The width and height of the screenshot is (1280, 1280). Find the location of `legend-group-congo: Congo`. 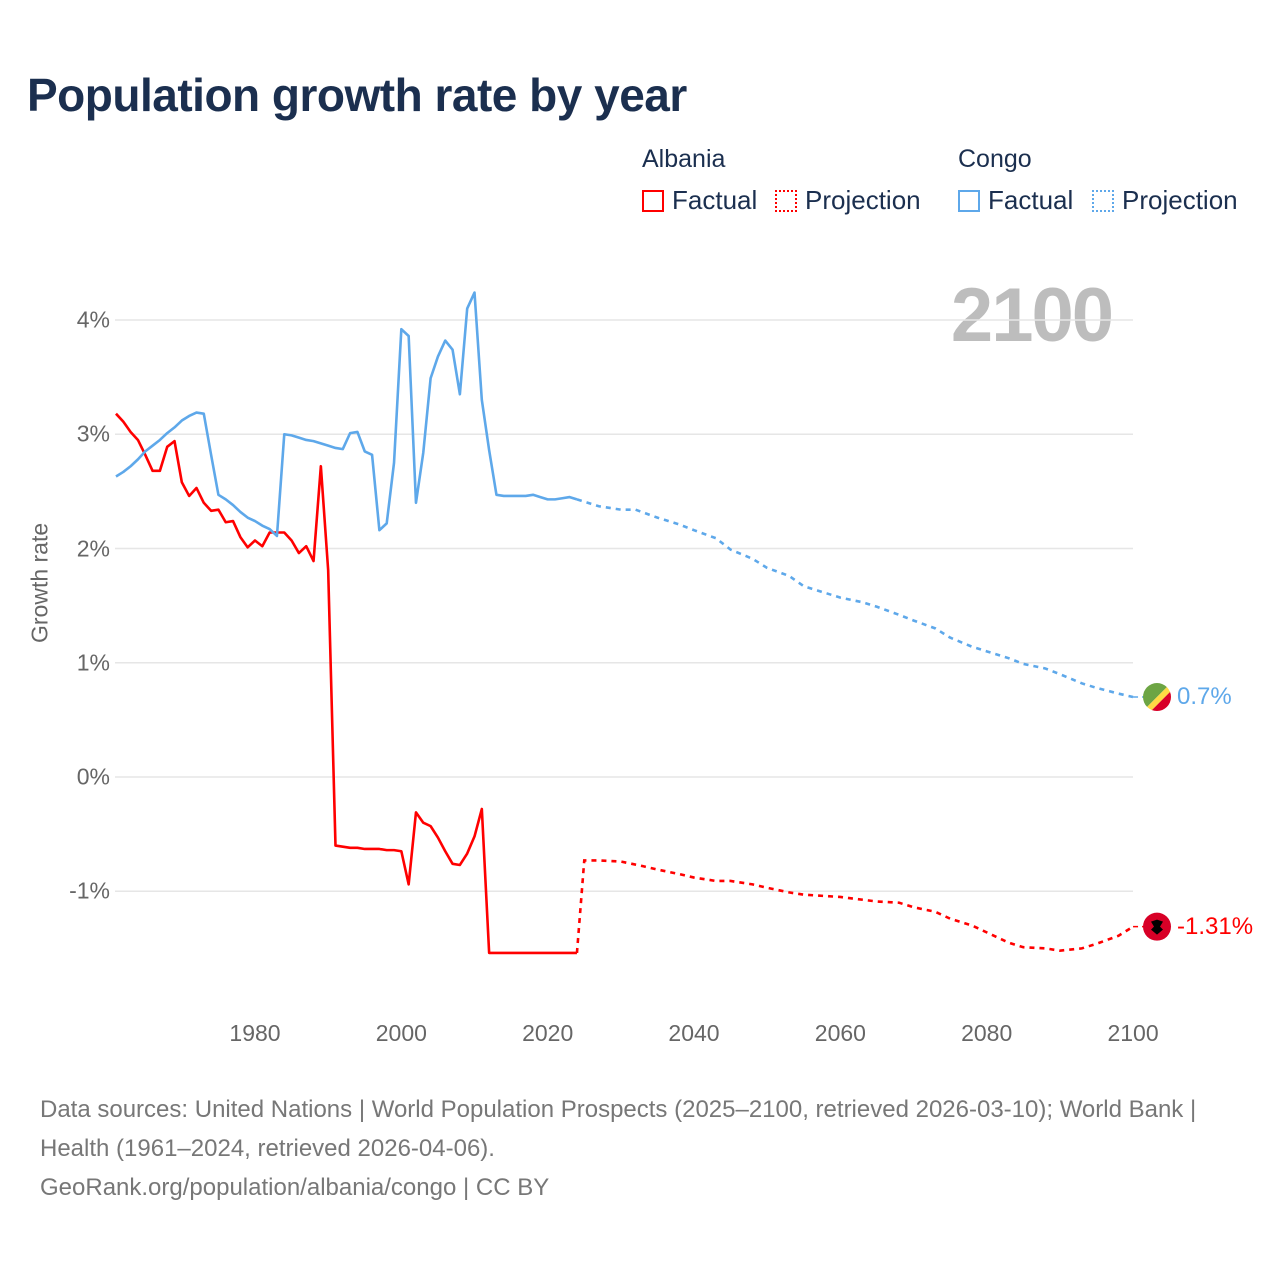

legend-group-congo: Congo is located at coordinates (995, 159).